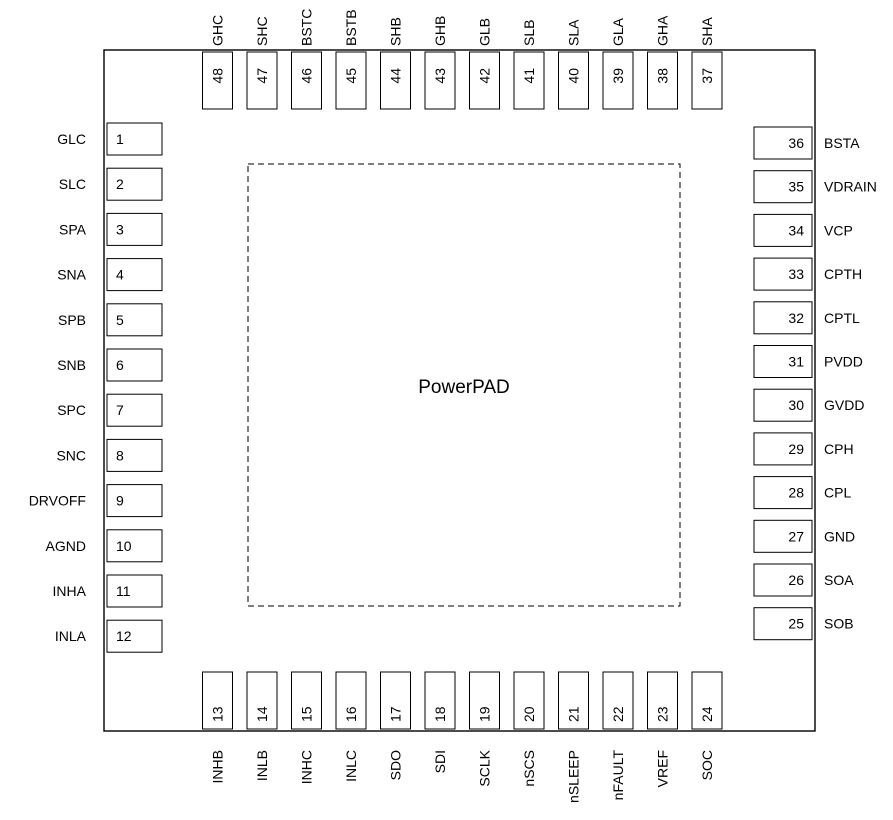 This screenshot has height=820, width=893. What do you see at coordinates (796, 143) in the screenshot?
I see `pin-36-number: 36` at bounding box center [796, 143].